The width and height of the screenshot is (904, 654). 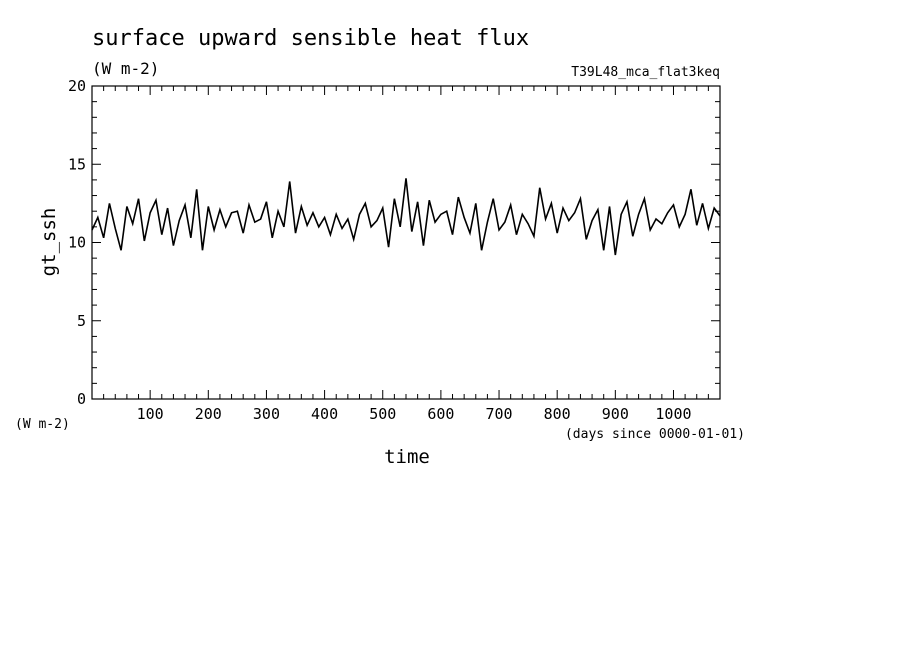 What do you see at coordinates (150, 414) in the screenshot?
I see `x-tick-label: 100` at bounding box center [150, 414].